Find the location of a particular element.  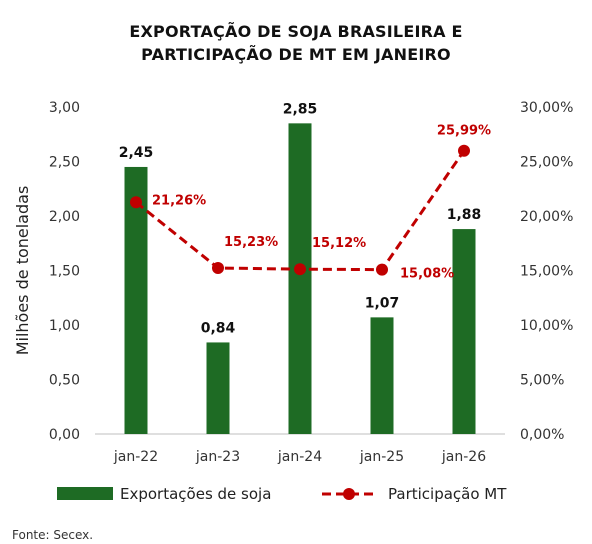

y-tick-label: 2,00 is located at coordinates (64, 217).